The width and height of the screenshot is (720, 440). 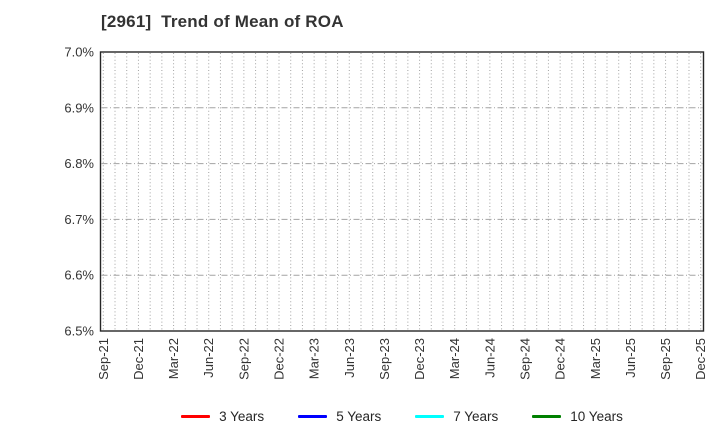 What do you see at coordinates (79, 163) in the screenshot?
I see `y-tick-label: 6.8%` at bounding box center [79, 163].